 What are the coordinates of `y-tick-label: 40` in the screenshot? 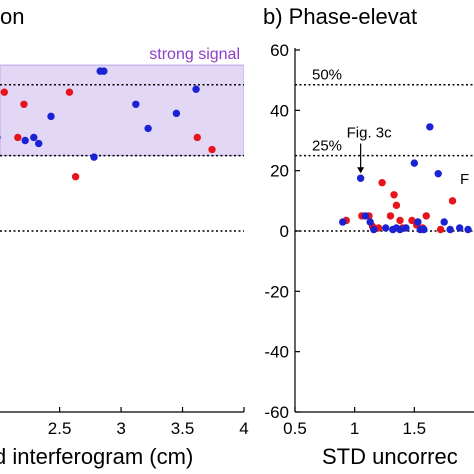 It's located at (279, 110).